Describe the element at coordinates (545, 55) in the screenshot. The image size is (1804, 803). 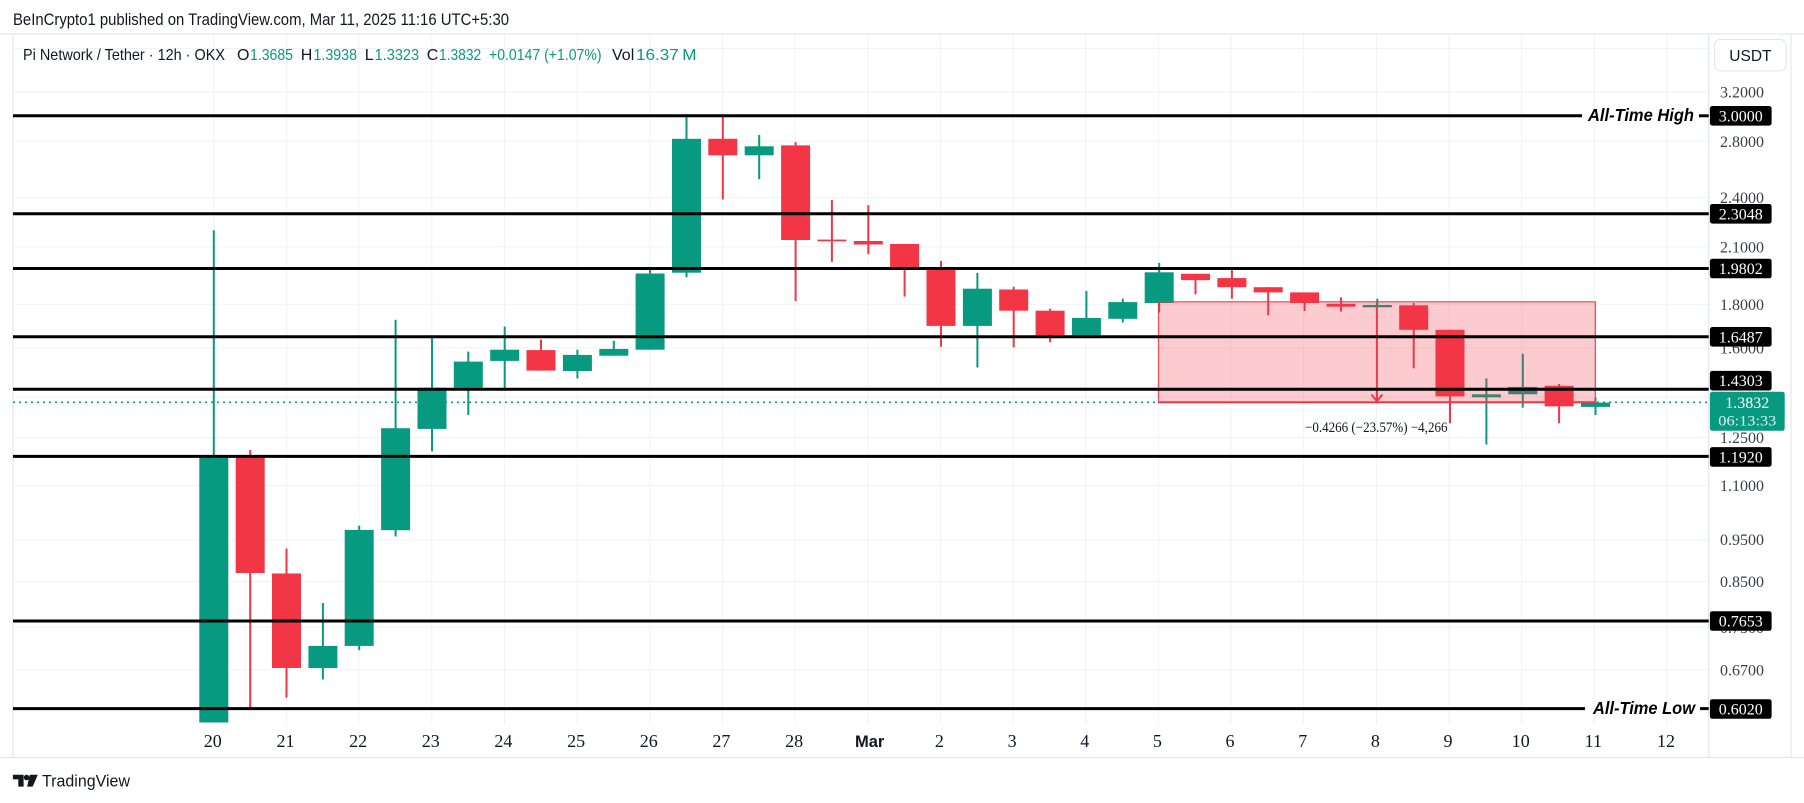
I see `svg-text: +0.0147 (+1.07%)` at that location.